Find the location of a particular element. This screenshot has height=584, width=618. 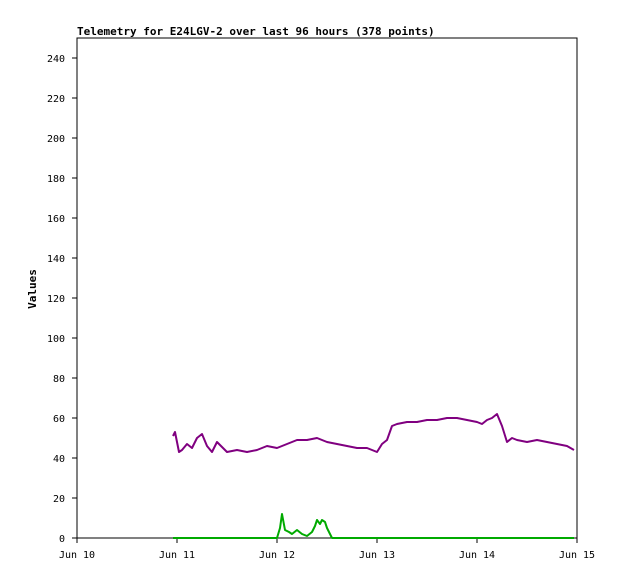

y-tick-label: 160 is located at coordinates (56, 219).